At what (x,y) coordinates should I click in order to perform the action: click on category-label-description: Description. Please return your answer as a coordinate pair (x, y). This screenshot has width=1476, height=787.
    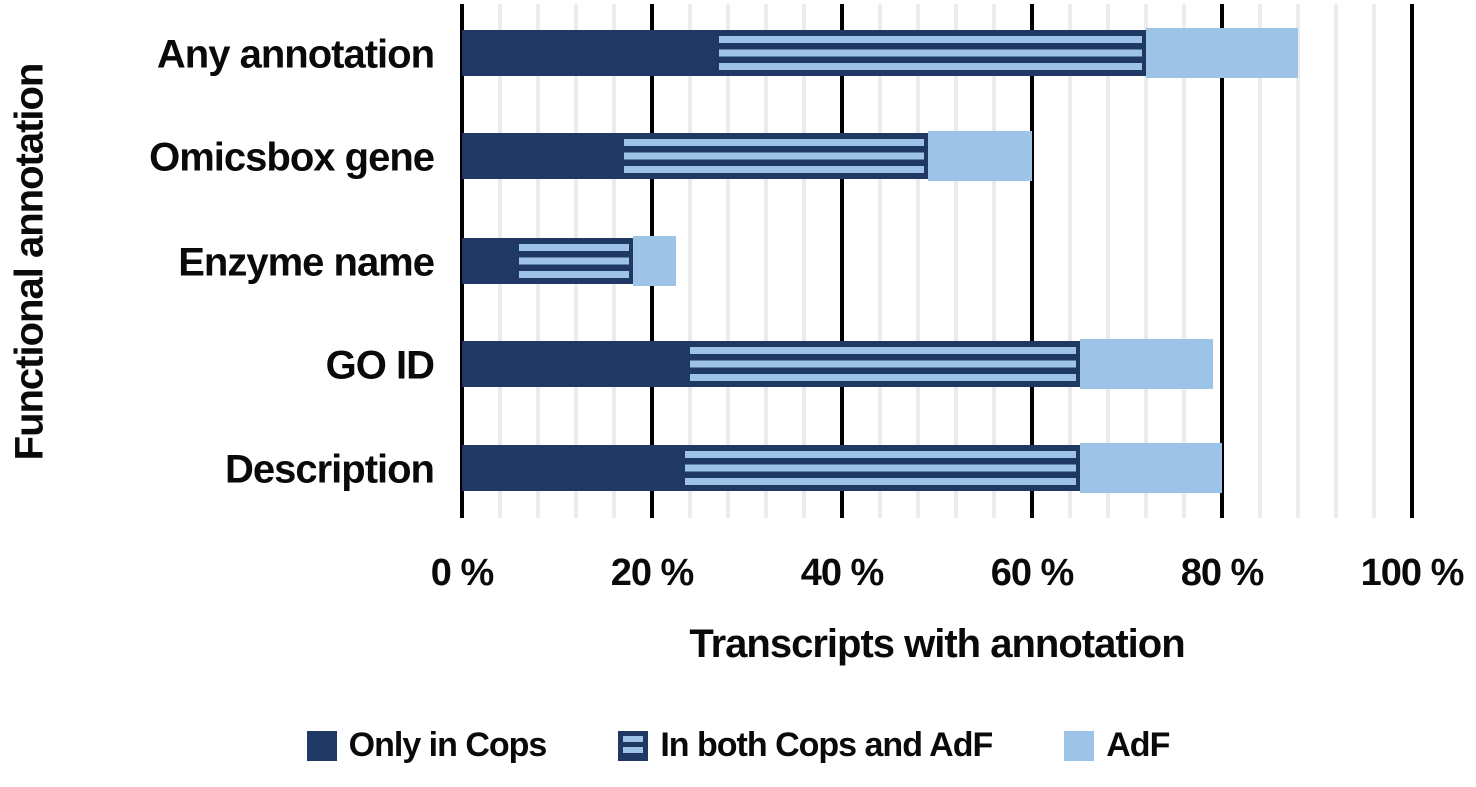
    Looking at the image, I should click on (329, 469).